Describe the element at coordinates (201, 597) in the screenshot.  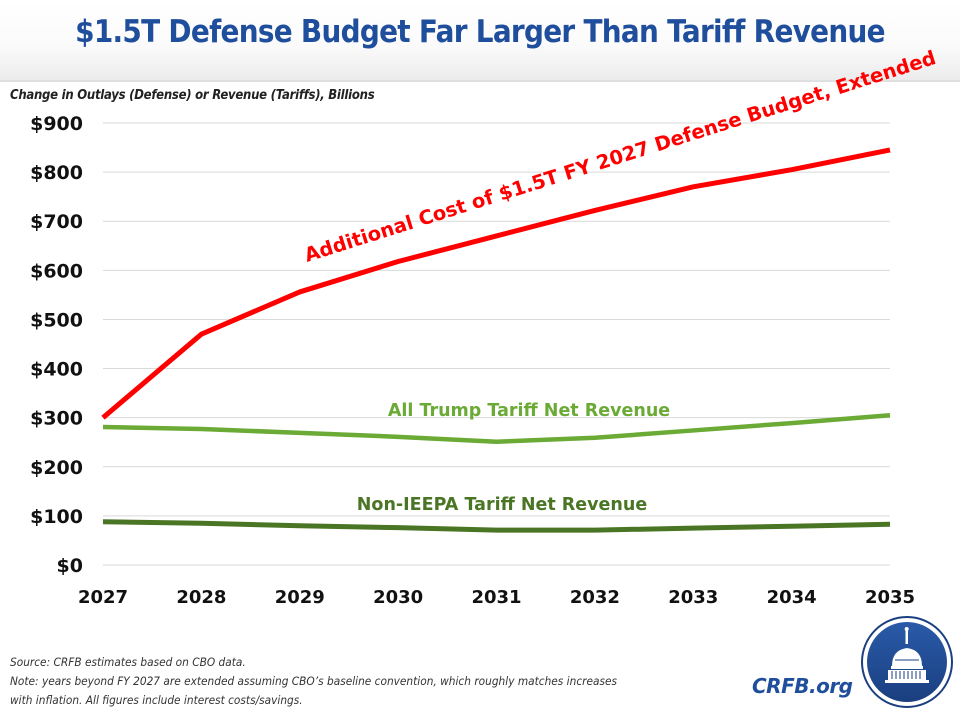
I see `x-tick-label: 2028` at that location.